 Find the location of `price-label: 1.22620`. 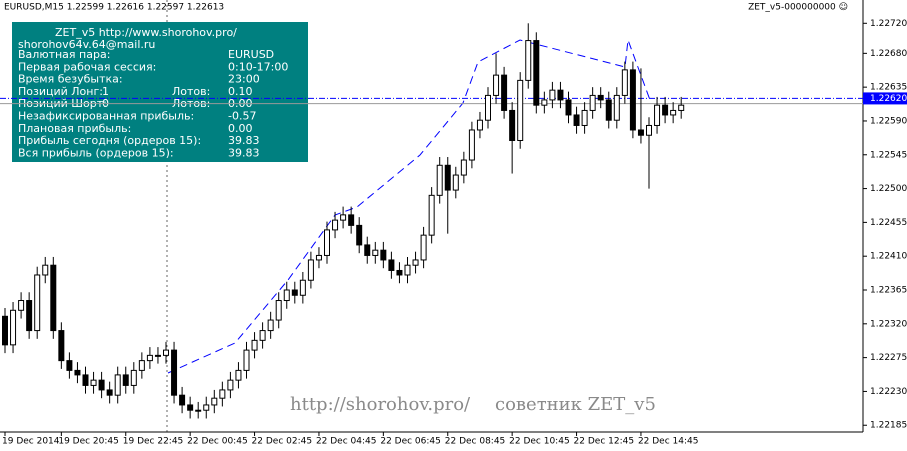

price-label: 1.22620 is located at coordinates (888, 99).